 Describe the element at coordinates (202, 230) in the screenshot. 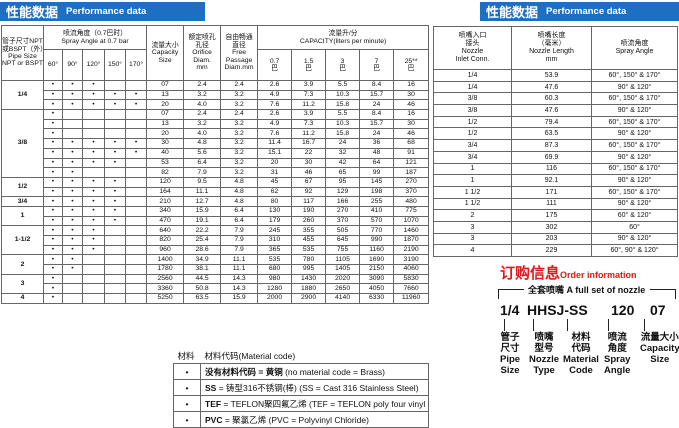

I see `orifice: 22.2` at that location.